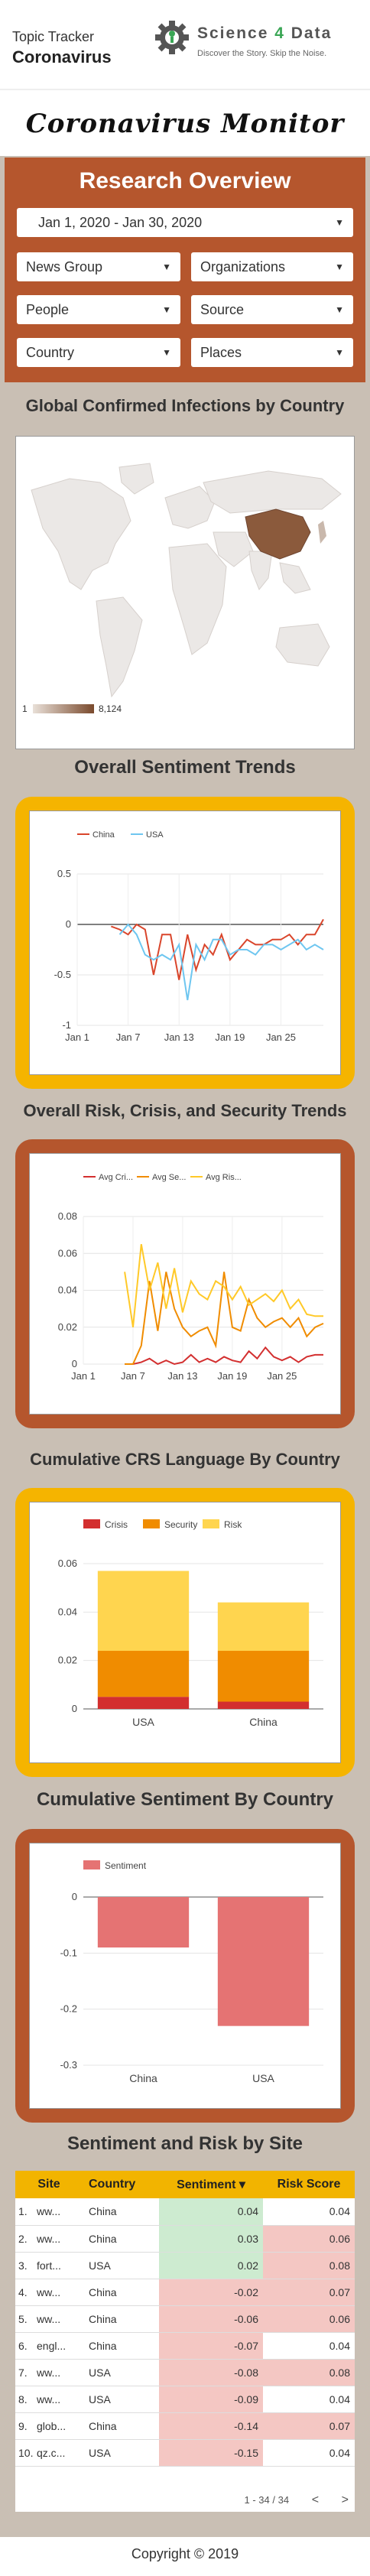  I want to click on row-index: 10., so click(26, 2453).